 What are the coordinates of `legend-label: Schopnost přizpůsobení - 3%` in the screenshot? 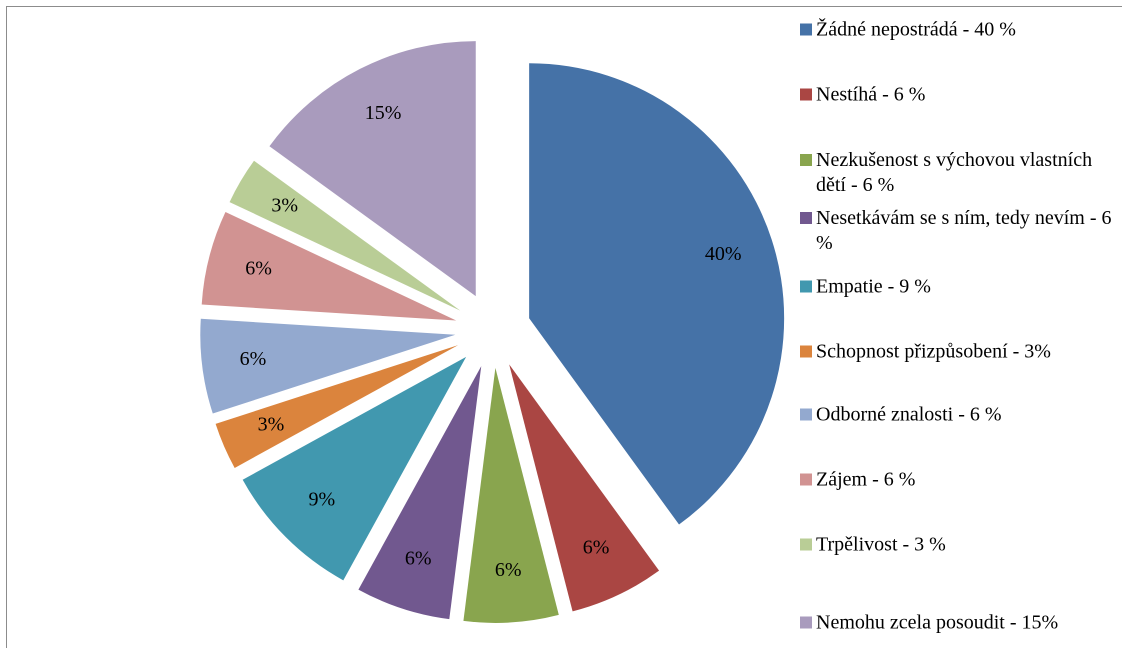 It's located at (933, 351).